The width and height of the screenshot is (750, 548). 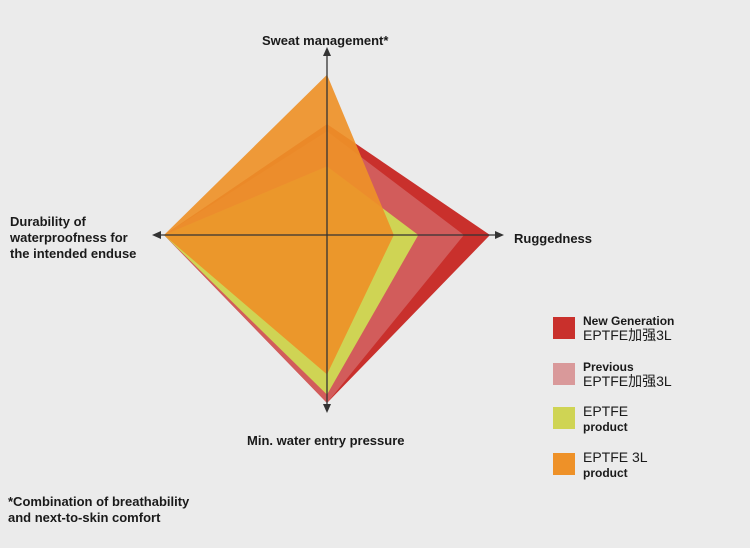 I want to click on axis-label-min-water-entry-pressure: Min. water entry pressure, so click(x=326, y=440).